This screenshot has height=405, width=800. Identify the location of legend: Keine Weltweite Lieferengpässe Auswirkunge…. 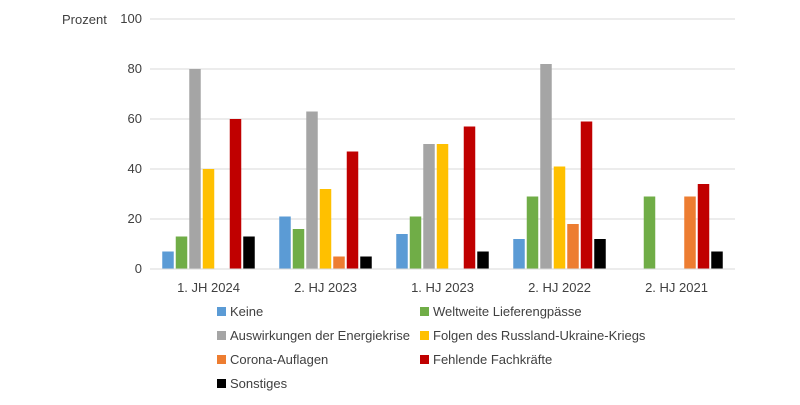
(431, 347).